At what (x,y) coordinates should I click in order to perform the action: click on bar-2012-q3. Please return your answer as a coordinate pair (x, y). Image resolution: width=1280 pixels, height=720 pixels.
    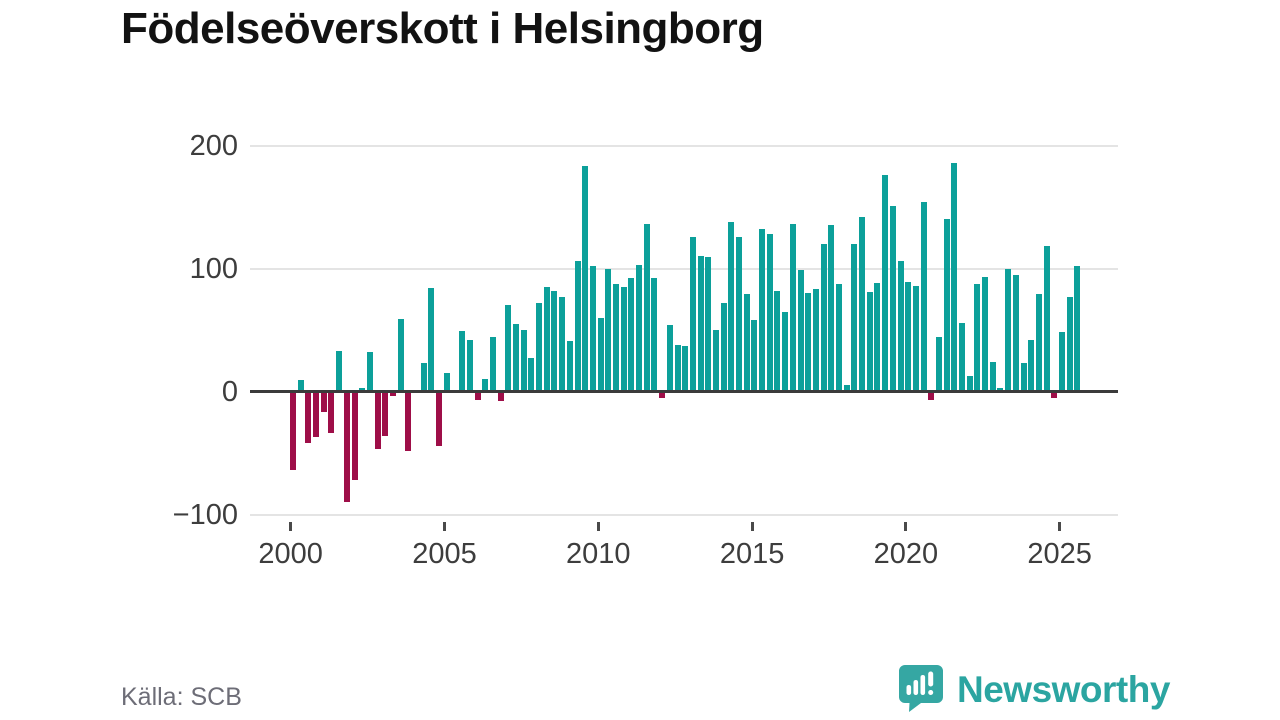
    Looking at the image, I should click on (677, 368).